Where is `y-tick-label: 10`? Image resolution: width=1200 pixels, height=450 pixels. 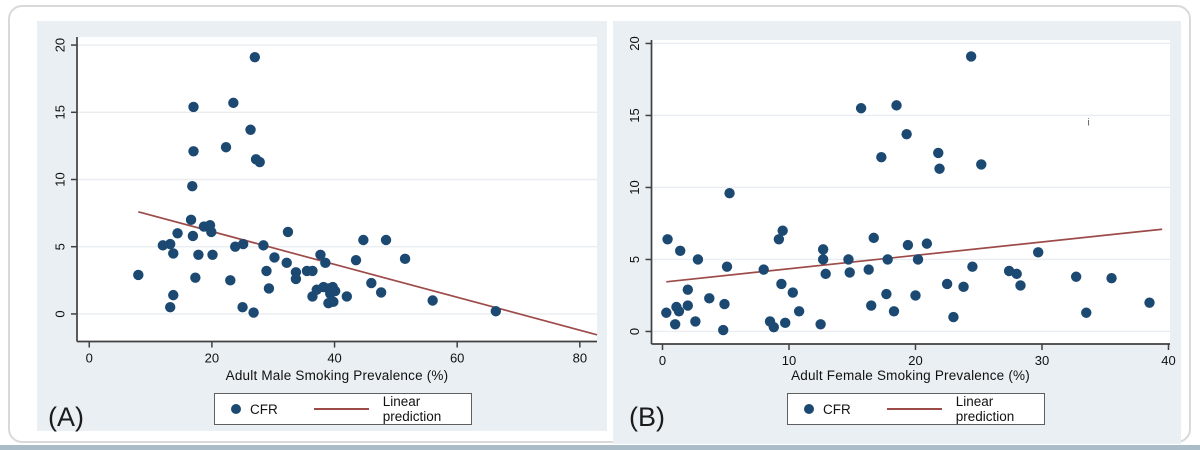 y-tick-label: 10 is located at coordinates (59, 179).